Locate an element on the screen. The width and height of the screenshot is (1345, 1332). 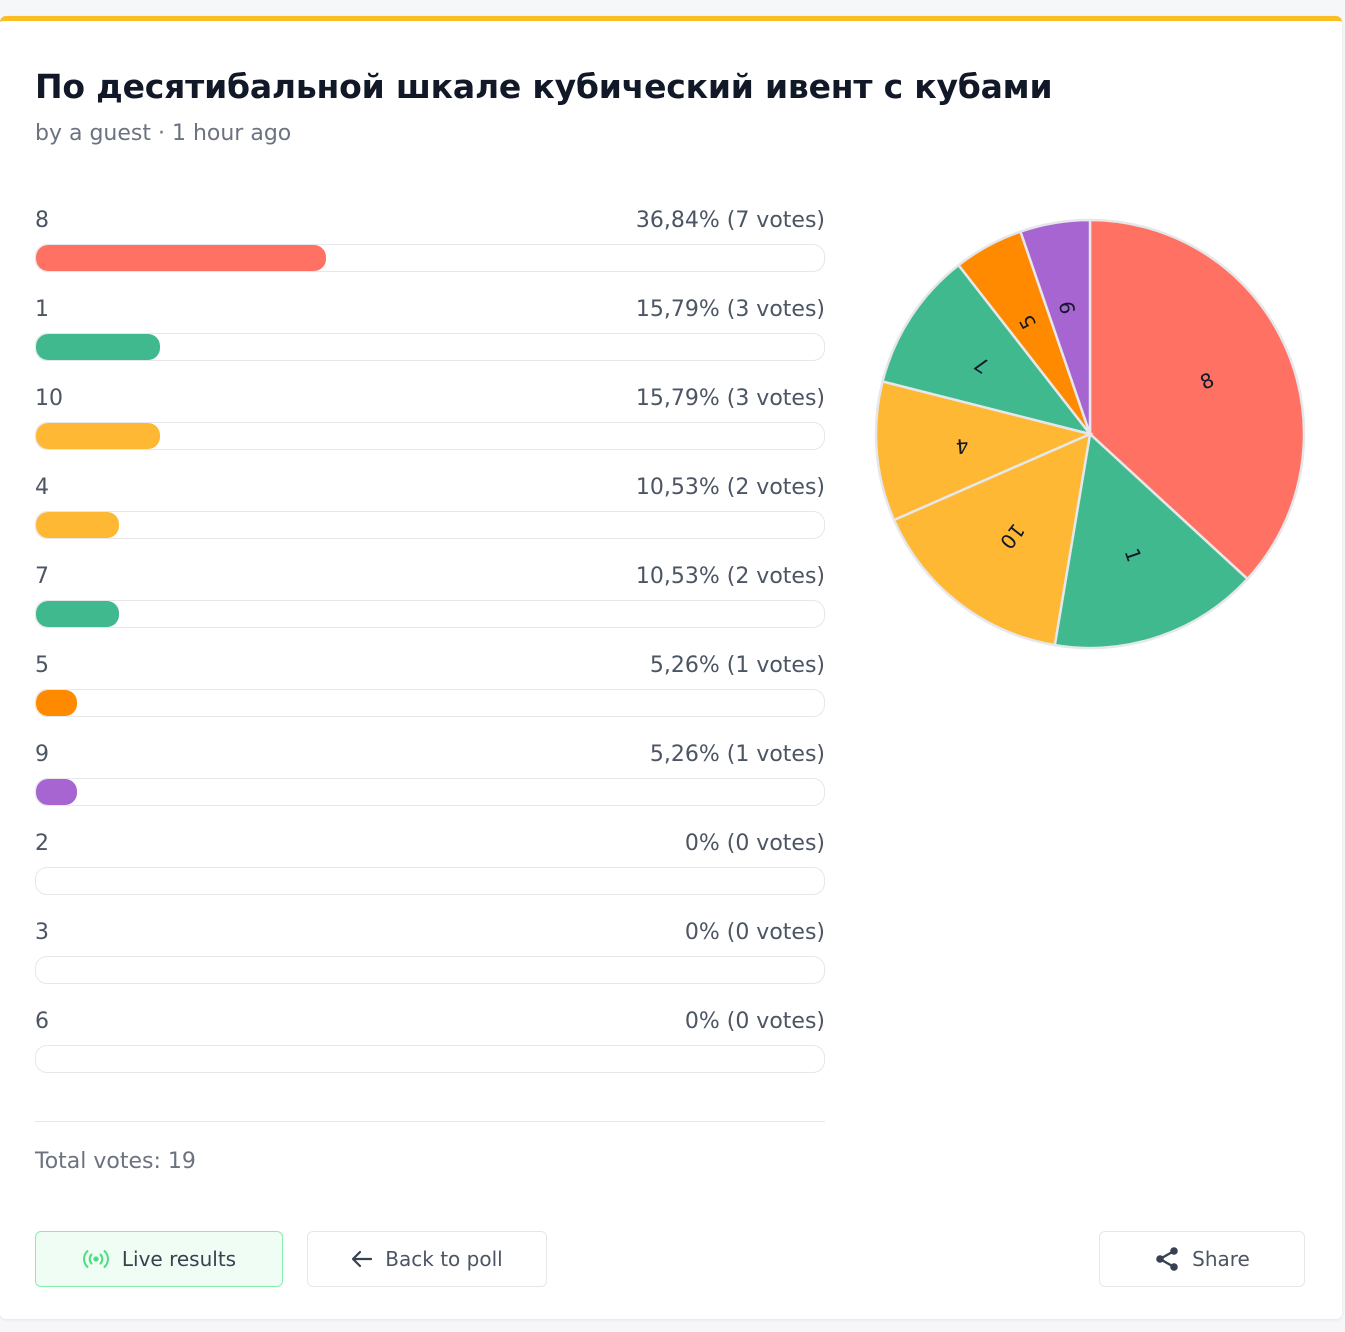
result-row: 6 0% (0 votes) is located at coordinates (430, 1046).